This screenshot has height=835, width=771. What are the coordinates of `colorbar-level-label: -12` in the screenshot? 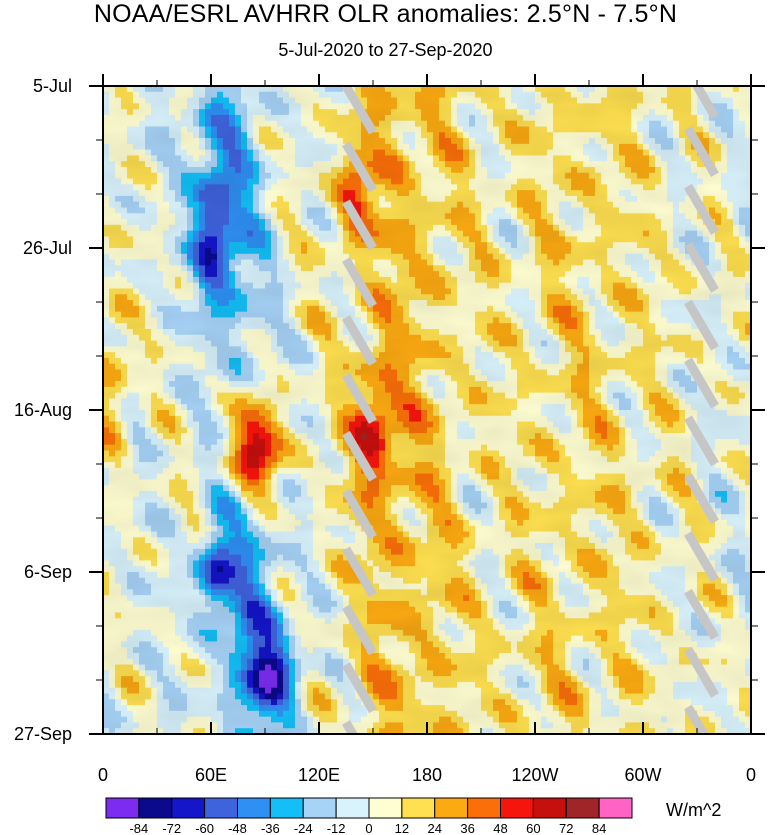 It's located at (336, 828).